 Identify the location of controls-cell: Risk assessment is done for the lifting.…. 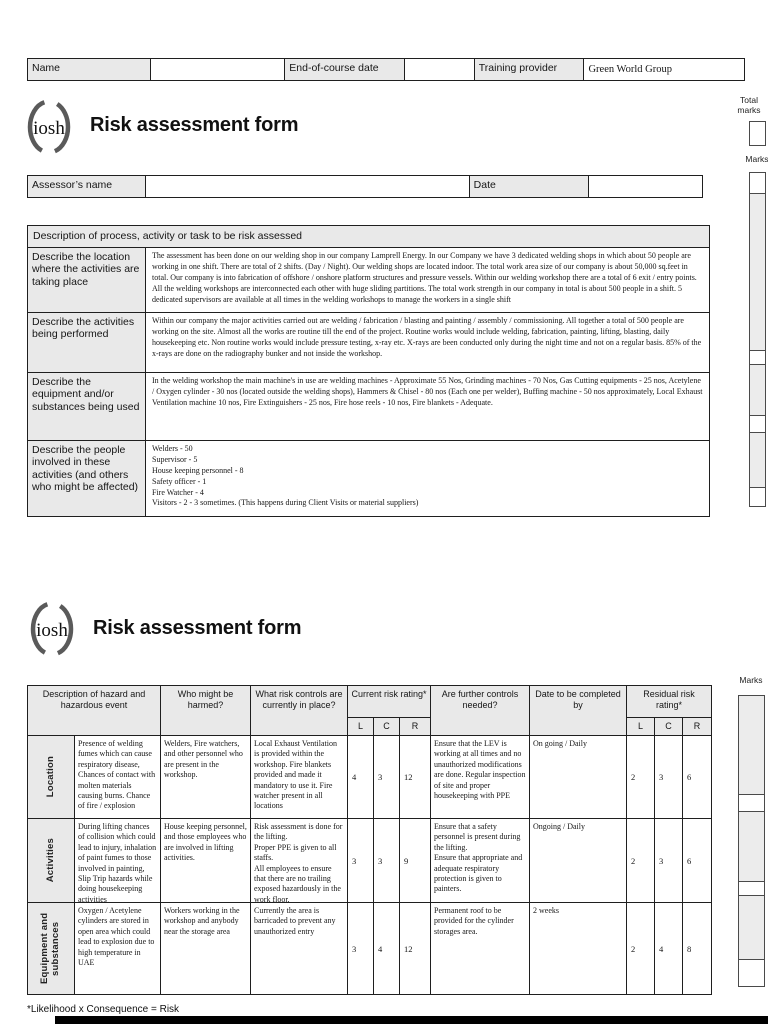
(299, 861).